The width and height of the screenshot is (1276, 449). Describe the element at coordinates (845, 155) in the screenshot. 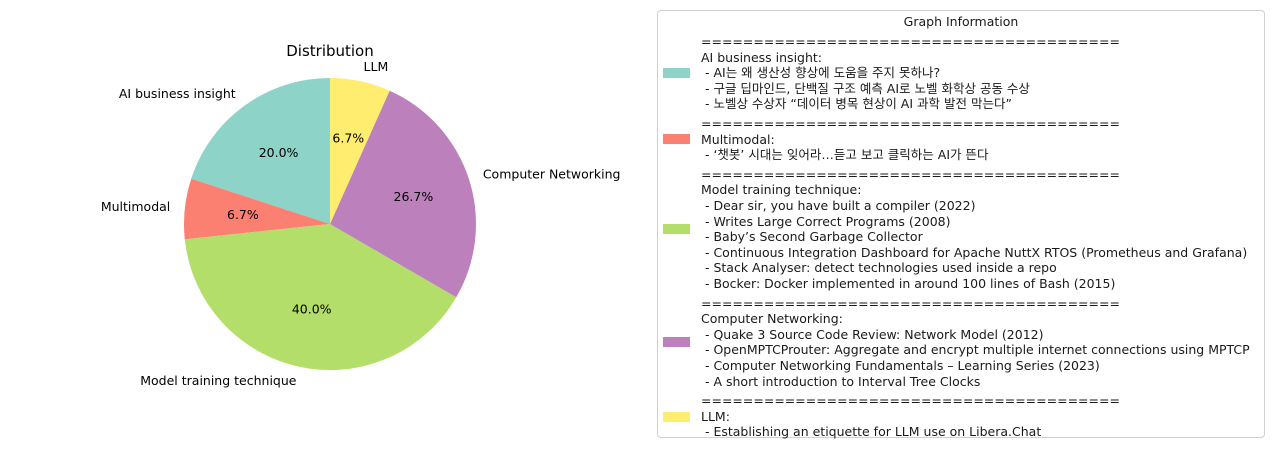

I see `legend-line: - ‘챗봇’ 시대는 잊어라…듣고 보고 클릭하는 AI가 뜬다` at that location.